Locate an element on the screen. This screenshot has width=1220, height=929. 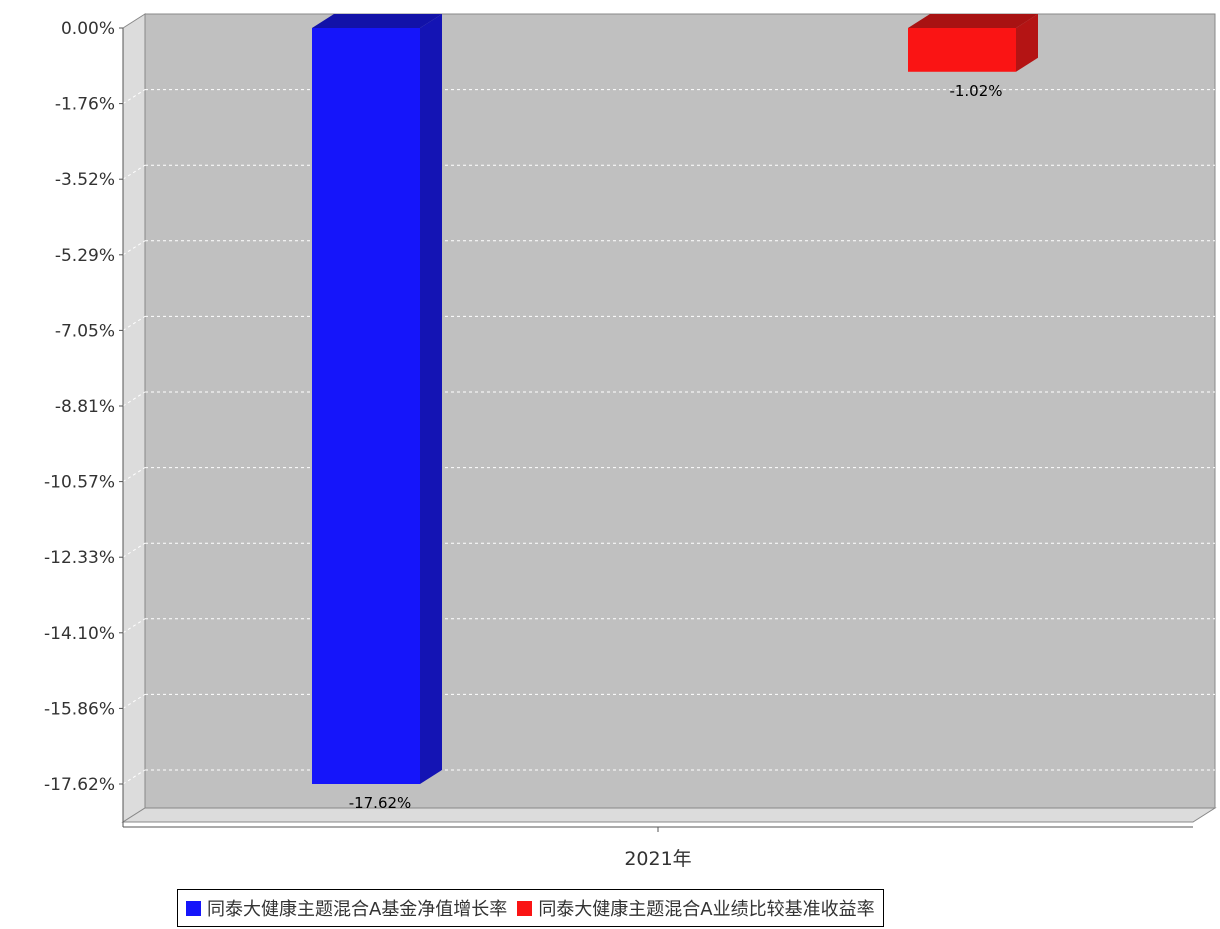
bar-value-label: -17.62% is located at coordinates (380, 803).